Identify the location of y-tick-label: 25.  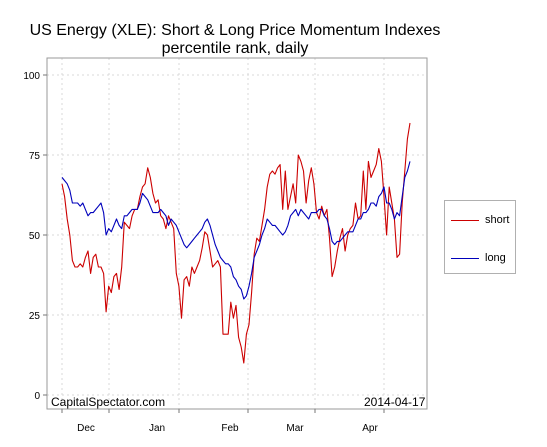
(35, 316).